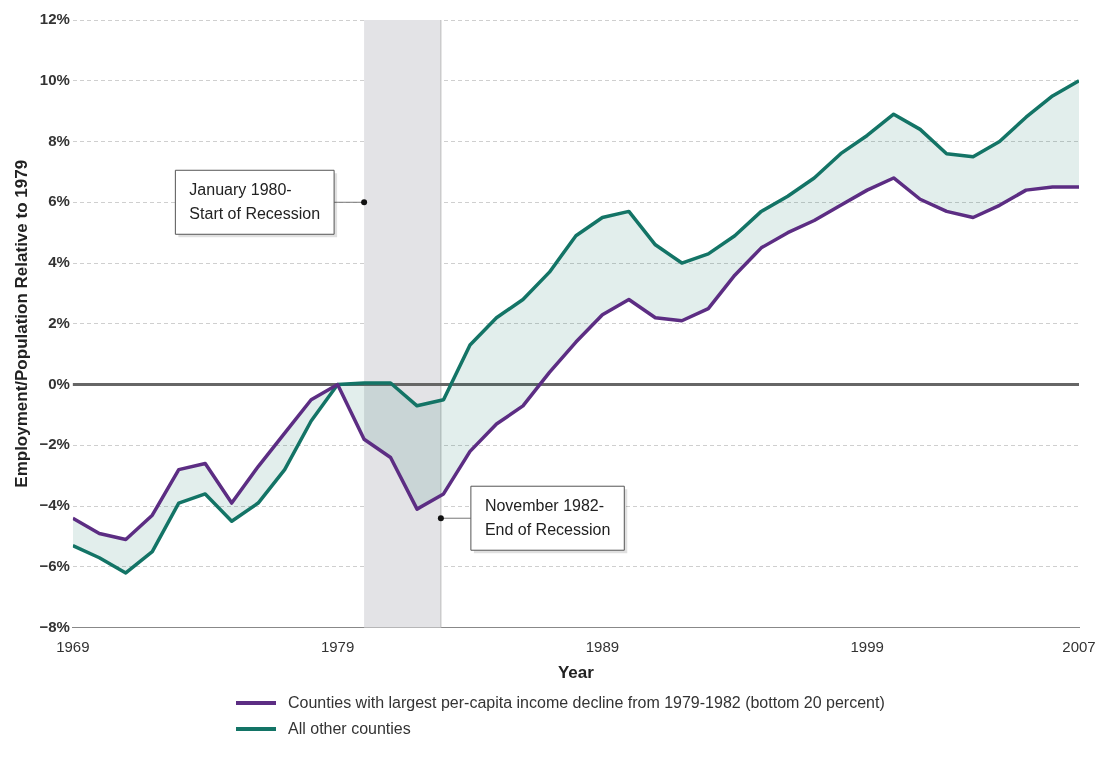  I want to click on legend-label: Counties with largest per-capita income decline from 1979-1982 (bottom 20 percent), so click(586, 703).